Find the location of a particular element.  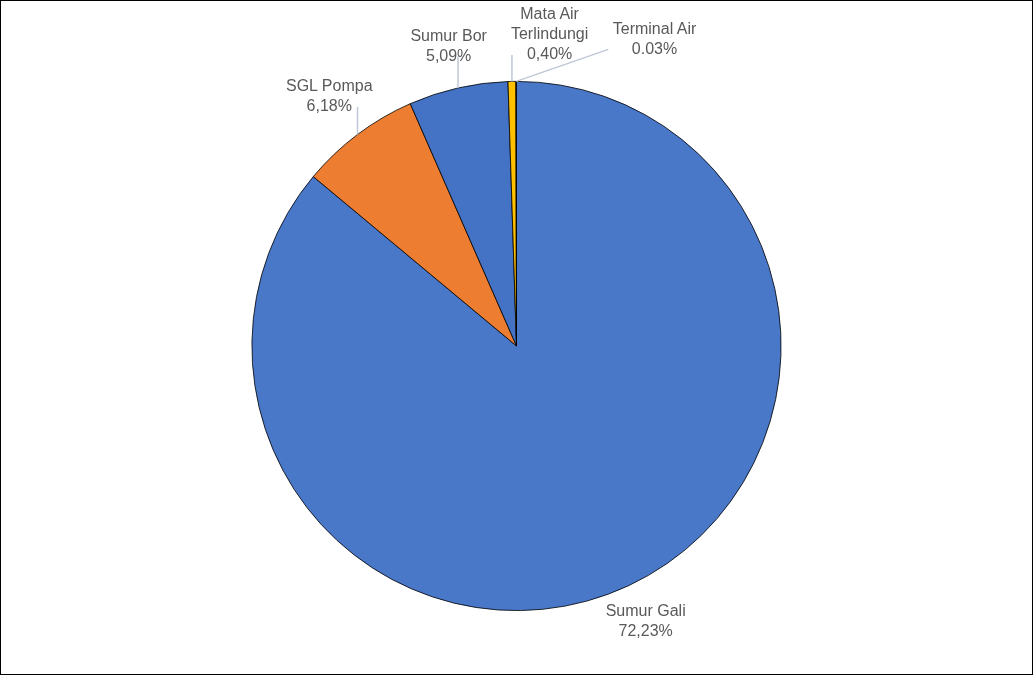

slice-label: Sumur Gali is located at coordinates (645, 611).